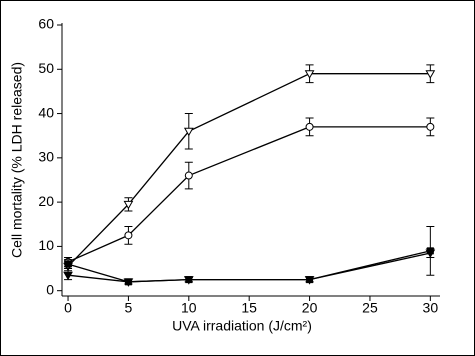  Describe the element at coordinates (370, 308) in the screenshot. I see `x-tick-label: 25` at that location.